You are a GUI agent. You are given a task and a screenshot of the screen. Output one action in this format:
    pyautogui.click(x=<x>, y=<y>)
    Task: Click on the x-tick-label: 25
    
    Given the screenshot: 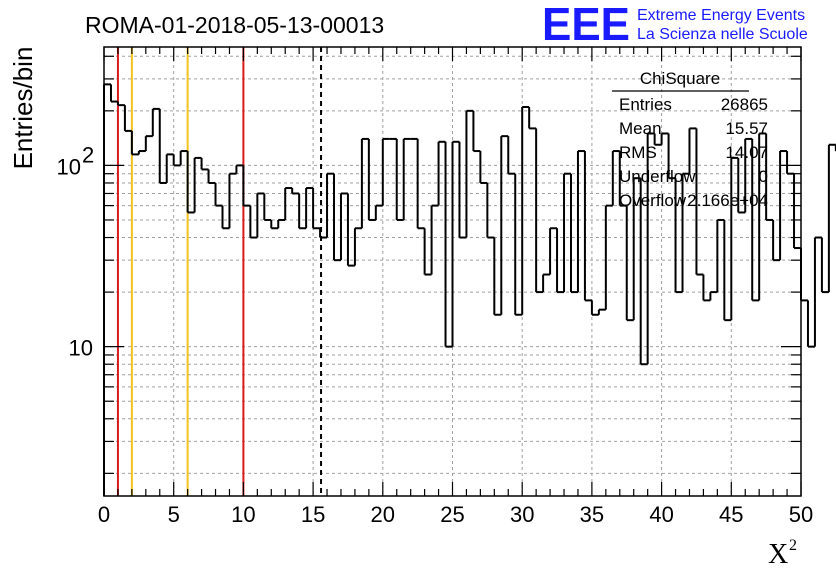 What is the action you would take?
    pyautogui.click(x=452, y=514)
    